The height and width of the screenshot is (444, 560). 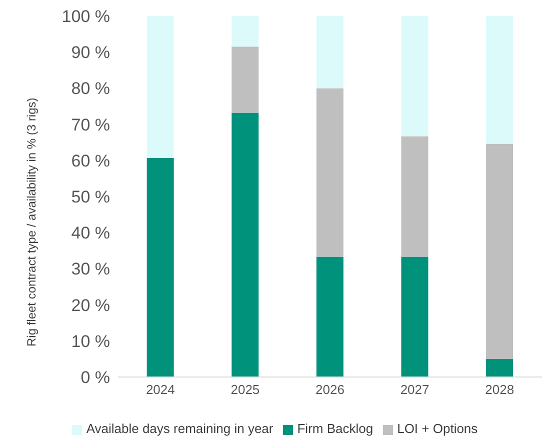 I want to click on x-tick-label: 2026, so click(x=330, y=390).